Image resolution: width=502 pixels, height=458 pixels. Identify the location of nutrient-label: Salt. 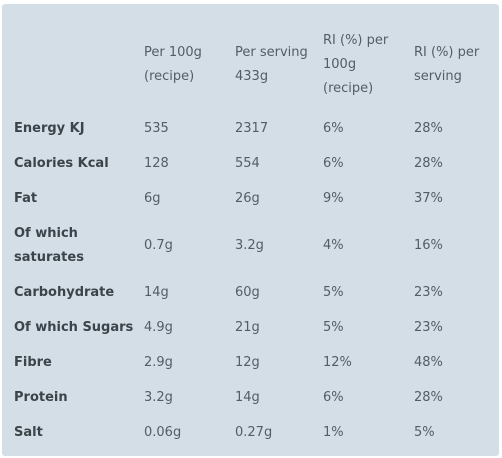
(28, 432).